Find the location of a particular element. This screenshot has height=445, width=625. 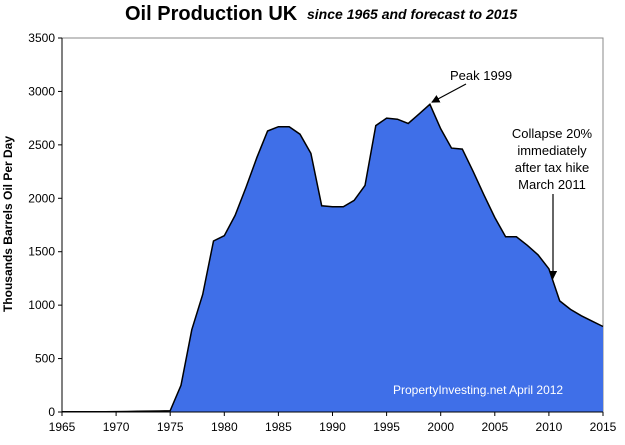

x-tick-label: 1965 is located at coordinates (62, 427).